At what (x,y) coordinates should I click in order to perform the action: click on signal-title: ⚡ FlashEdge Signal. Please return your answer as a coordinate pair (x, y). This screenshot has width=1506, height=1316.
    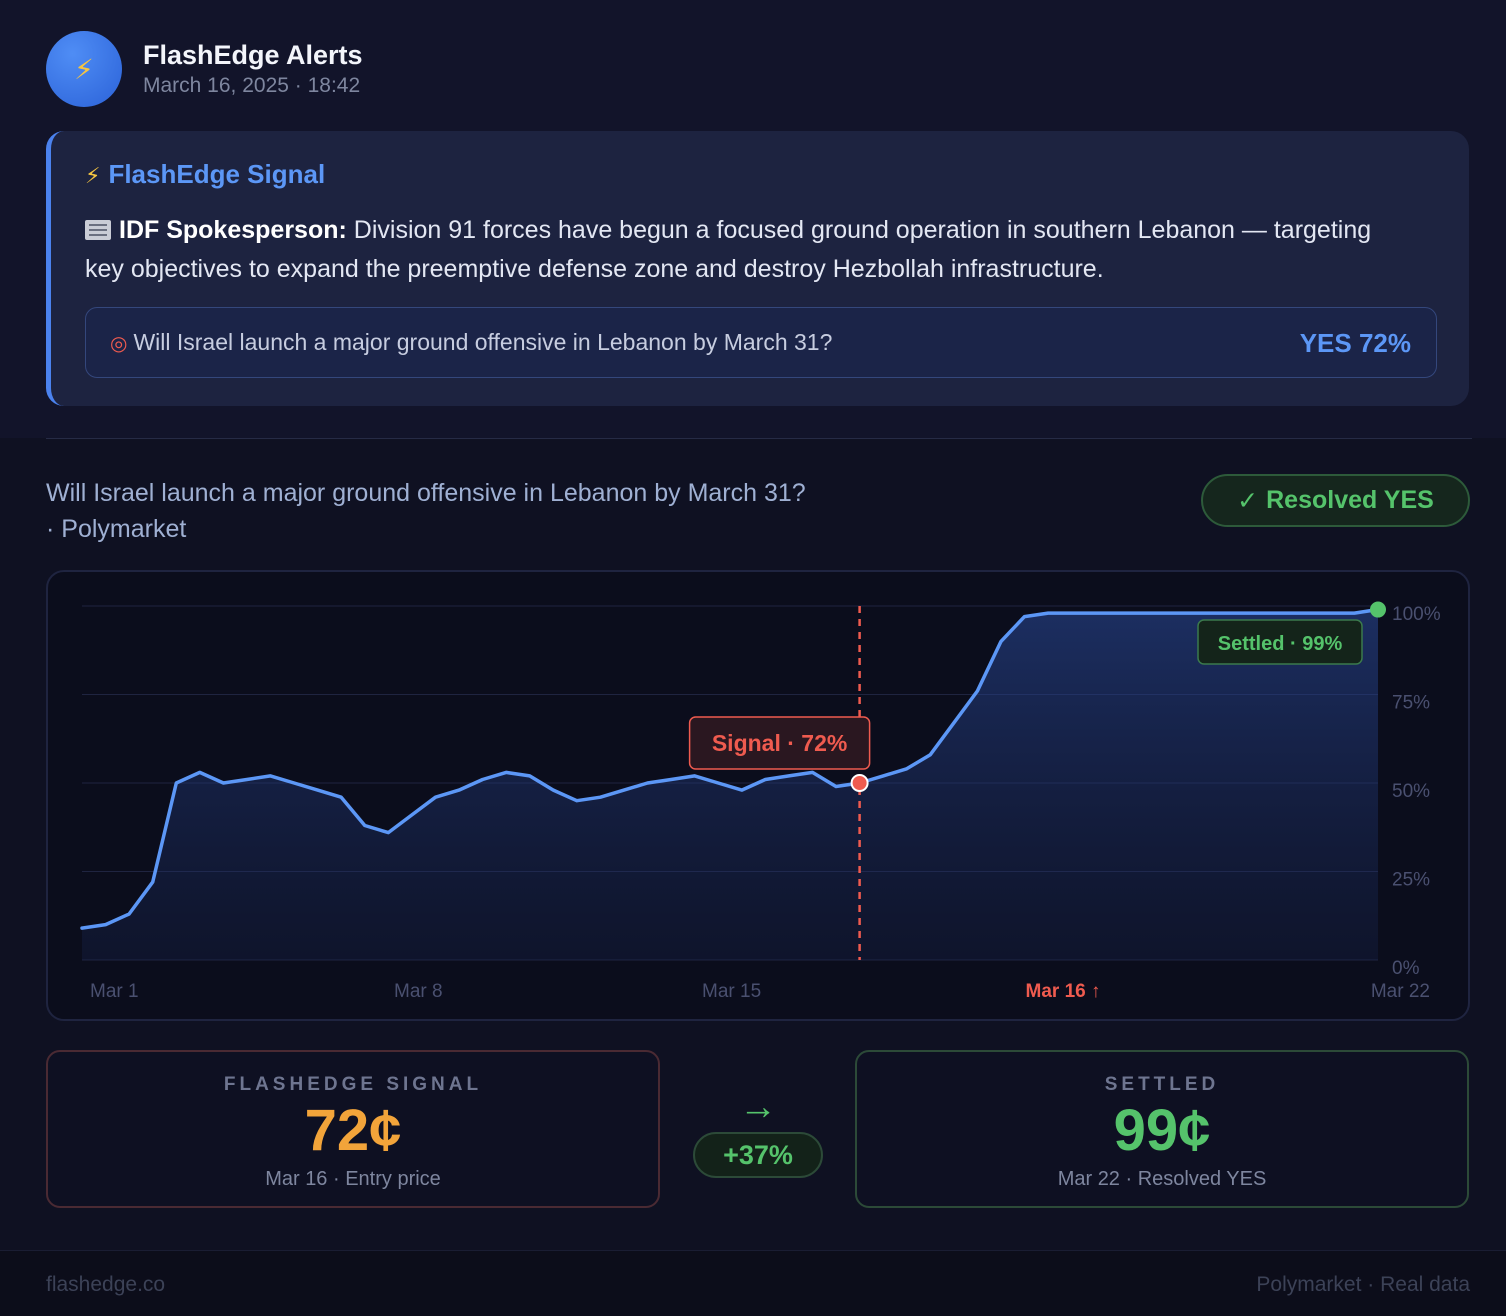
    Looking at the image, I should click on (205, 174).